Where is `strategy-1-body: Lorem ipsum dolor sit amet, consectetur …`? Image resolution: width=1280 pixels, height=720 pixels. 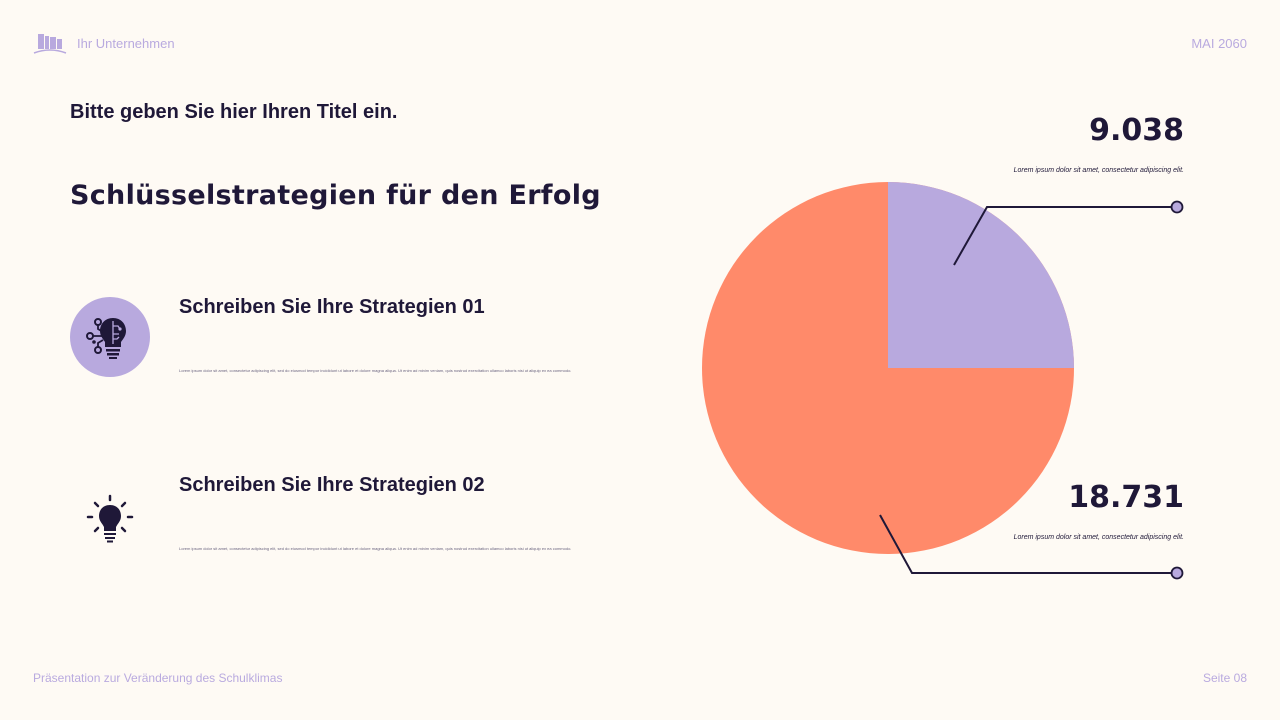
strategy-1-body: Lorem ipsum dolor sit amet, consectetur … is located at coordinates (375, 370).